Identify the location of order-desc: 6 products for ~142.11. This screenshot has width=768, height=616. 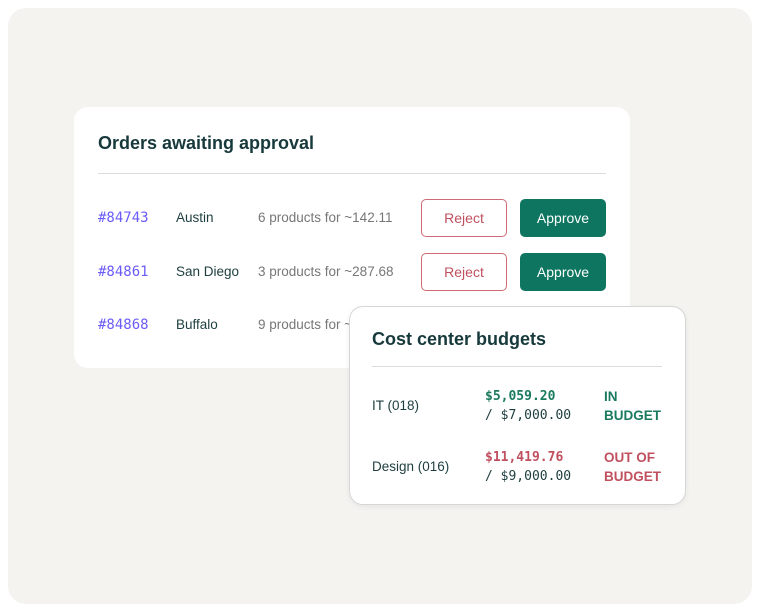
(325, 217).